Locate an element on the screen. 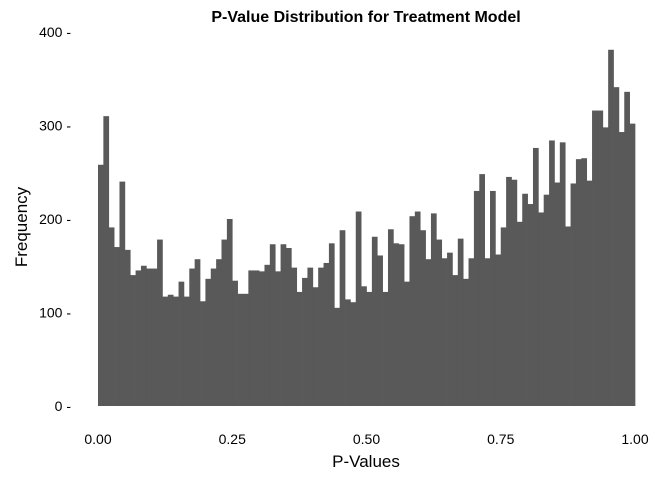 Image resolution: width=672 pixels, height=480 pixels. x-axis-title: P-Values is located at coordinates (366, 461).